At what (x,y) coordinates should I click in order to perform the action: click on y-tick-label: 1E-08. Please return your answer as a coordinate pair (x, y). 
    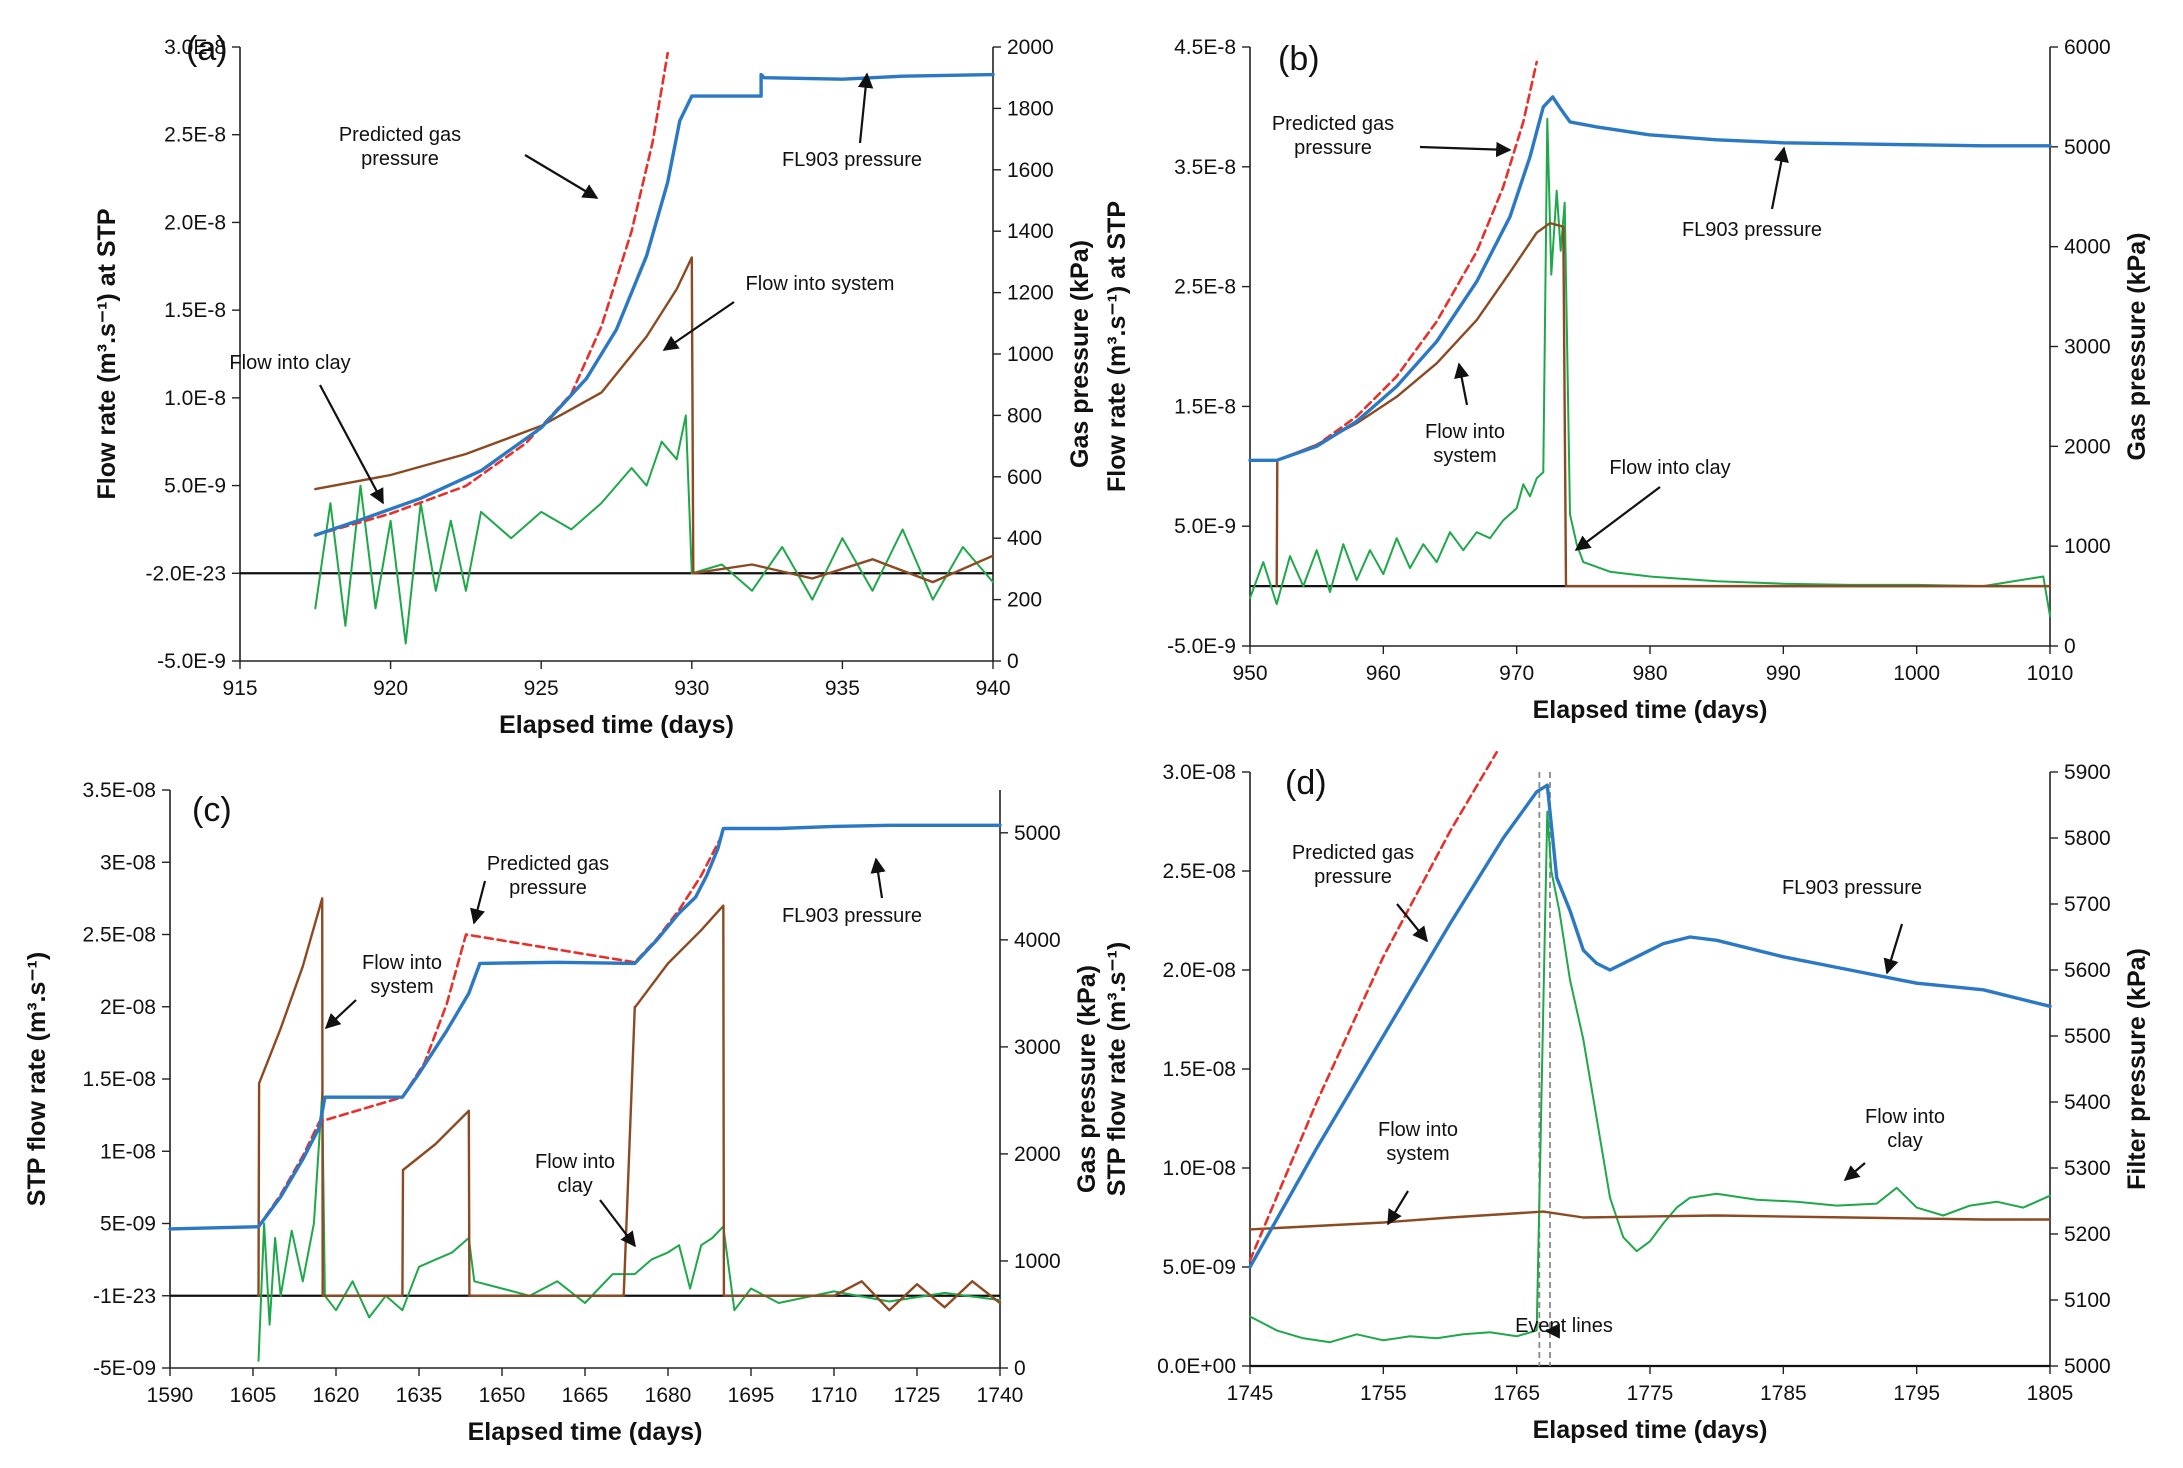
    Looking at the image, I should click on (128, 1151).